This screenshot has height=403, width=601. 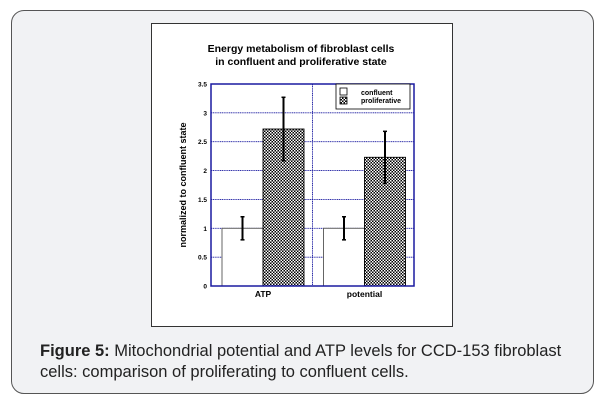 What do you see at coordinates (202, 258) in the screenshot?
I see `y-tick-label: 0.5` at bounding box center [202, 258].